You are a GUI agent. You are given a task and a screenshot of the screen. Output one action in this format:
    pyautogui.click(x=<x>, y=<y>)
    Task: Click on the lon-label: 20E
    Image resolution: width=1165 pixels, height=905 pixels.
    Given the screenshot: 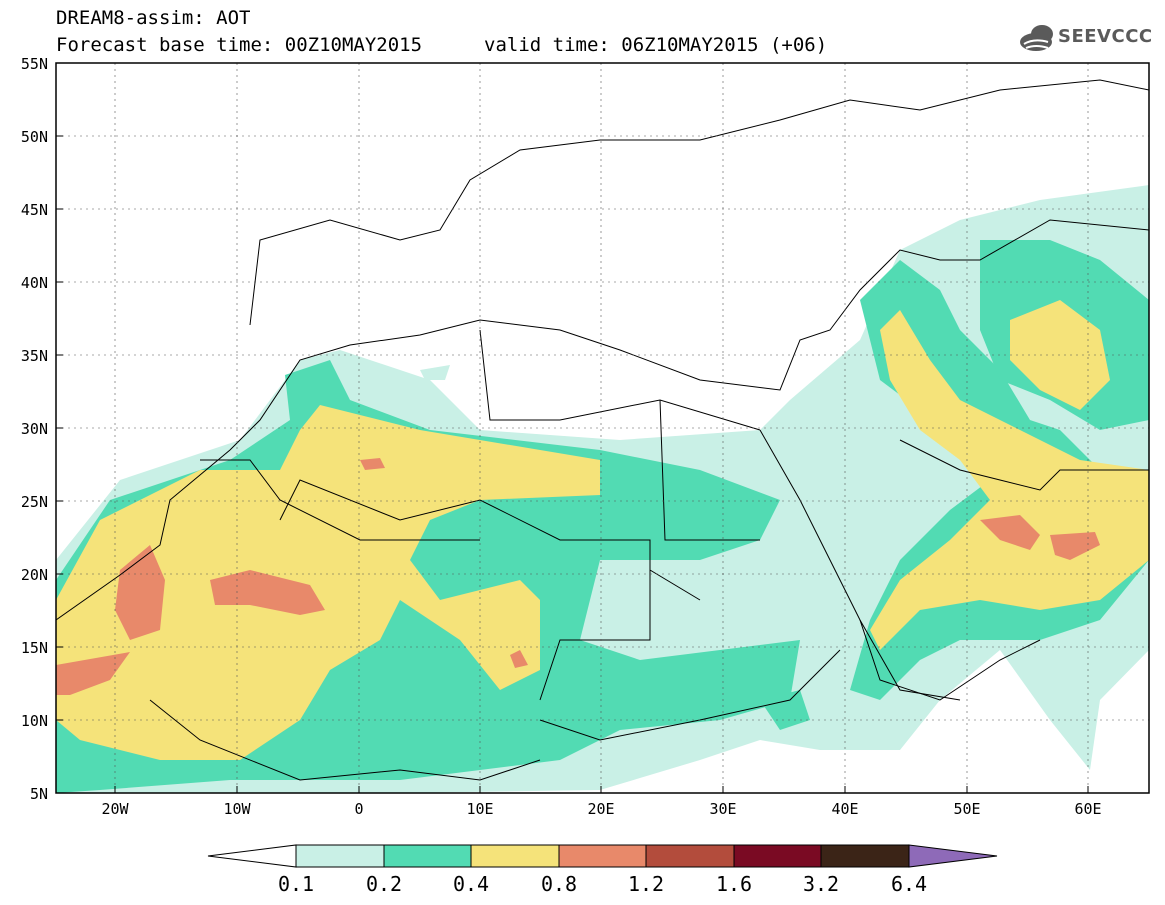 What is the action you would take?
    pyautogui.click(x=601, y=809)
    